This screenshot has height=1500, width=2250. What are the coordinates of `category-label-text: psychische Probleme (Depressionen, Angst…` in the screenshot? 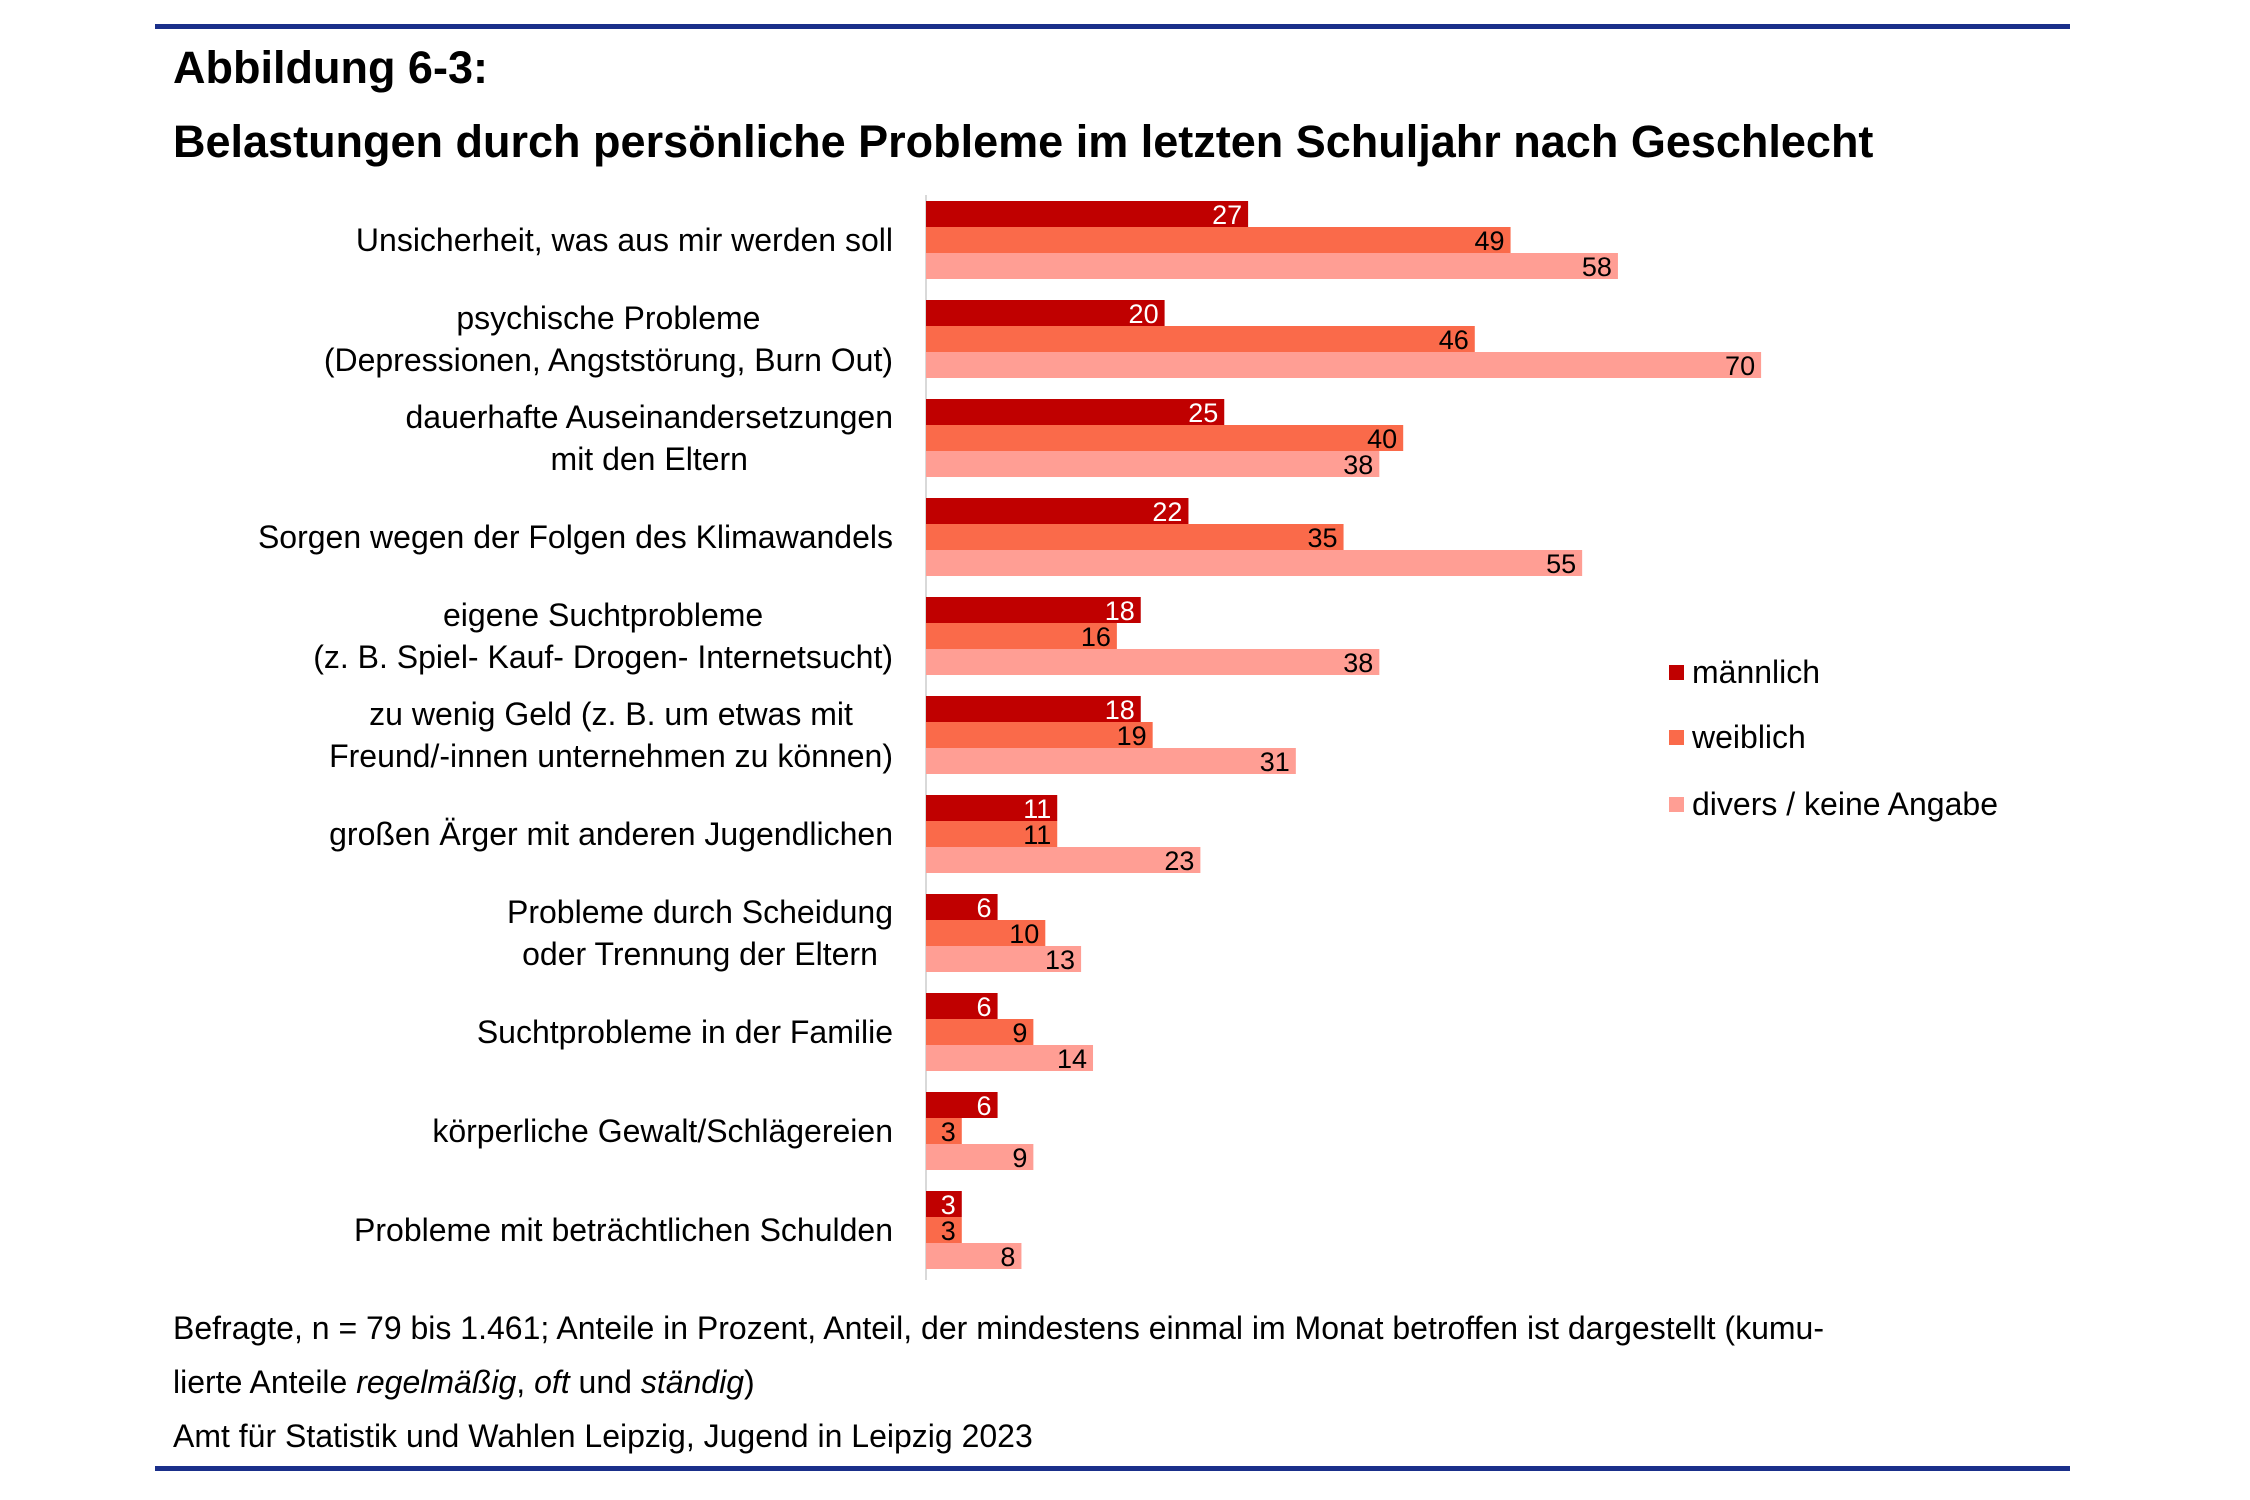 It's located at (608, 339).